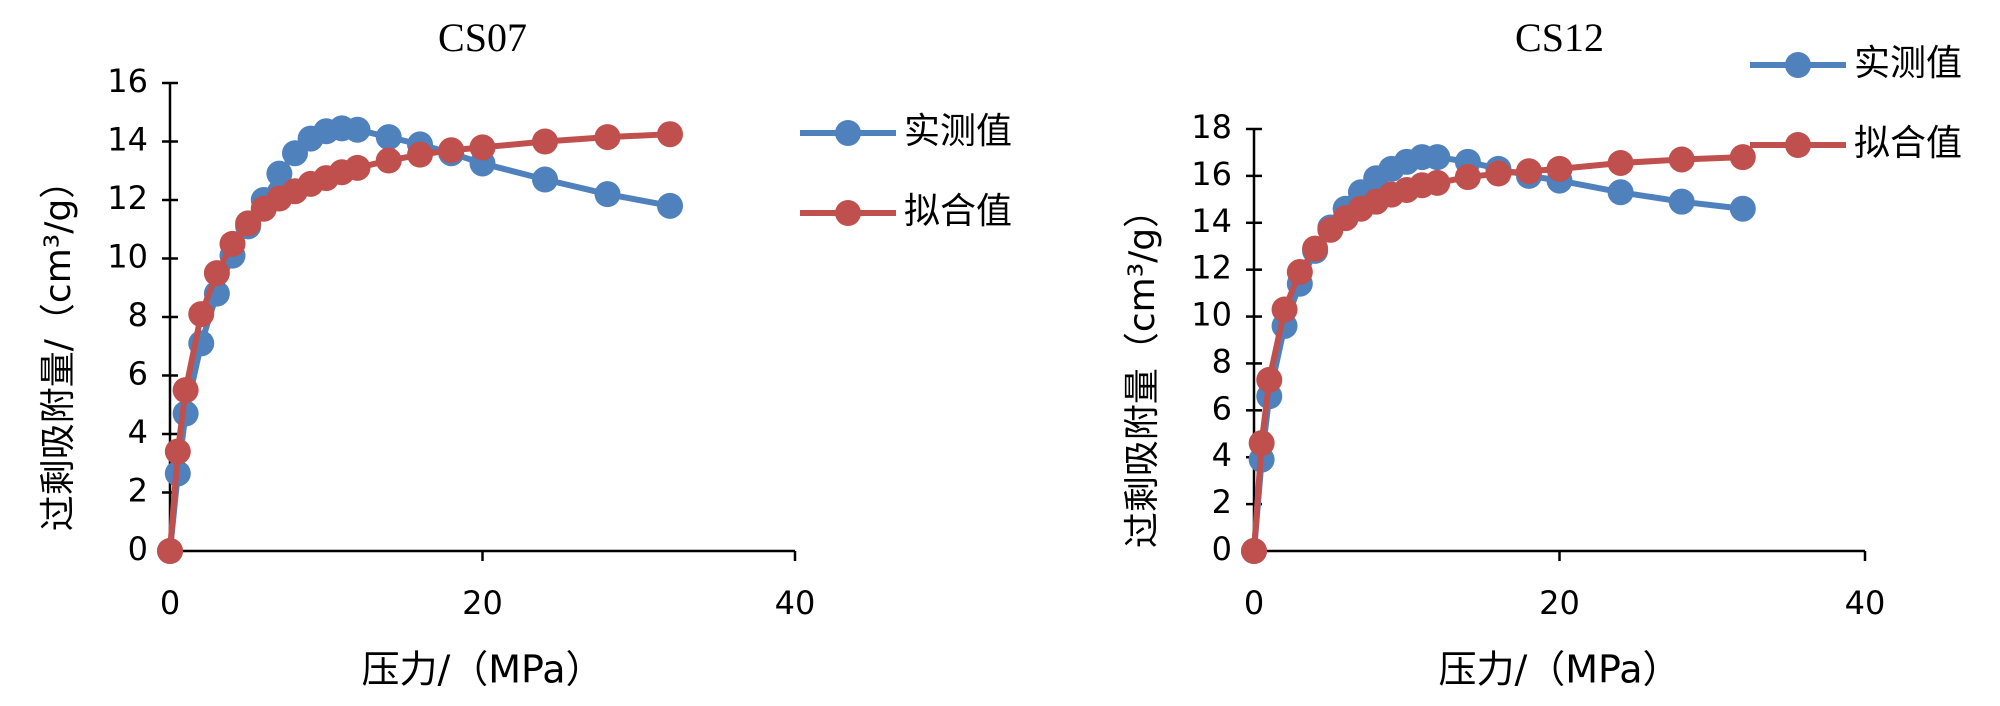 The image size is (2000, 706). Describe the element at coordinates (1559, 37) in the screenshot. I see `chart-title: CS12` at that location.